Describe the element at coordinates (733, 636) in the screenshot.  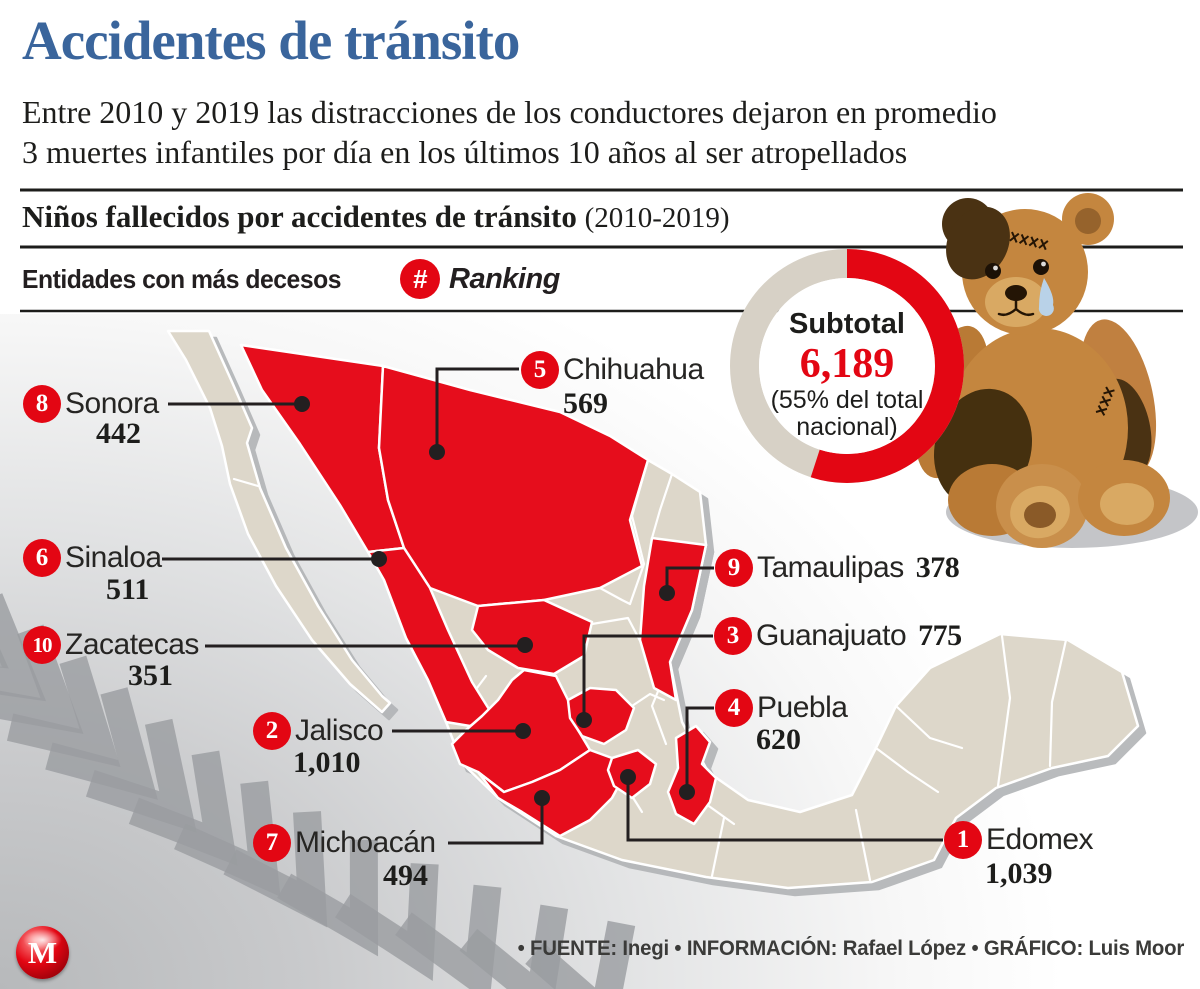
I see `rank-badge-Guanajuato: 3` at that location.